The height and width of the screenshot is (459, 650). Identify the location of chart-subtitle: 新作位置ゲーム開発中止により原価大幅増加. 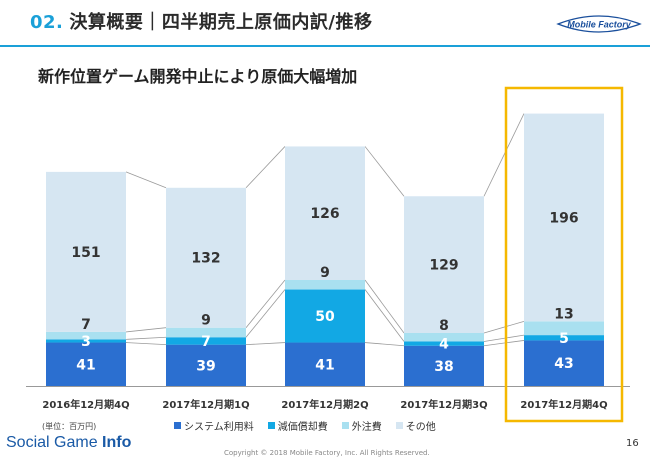
(198, 76).